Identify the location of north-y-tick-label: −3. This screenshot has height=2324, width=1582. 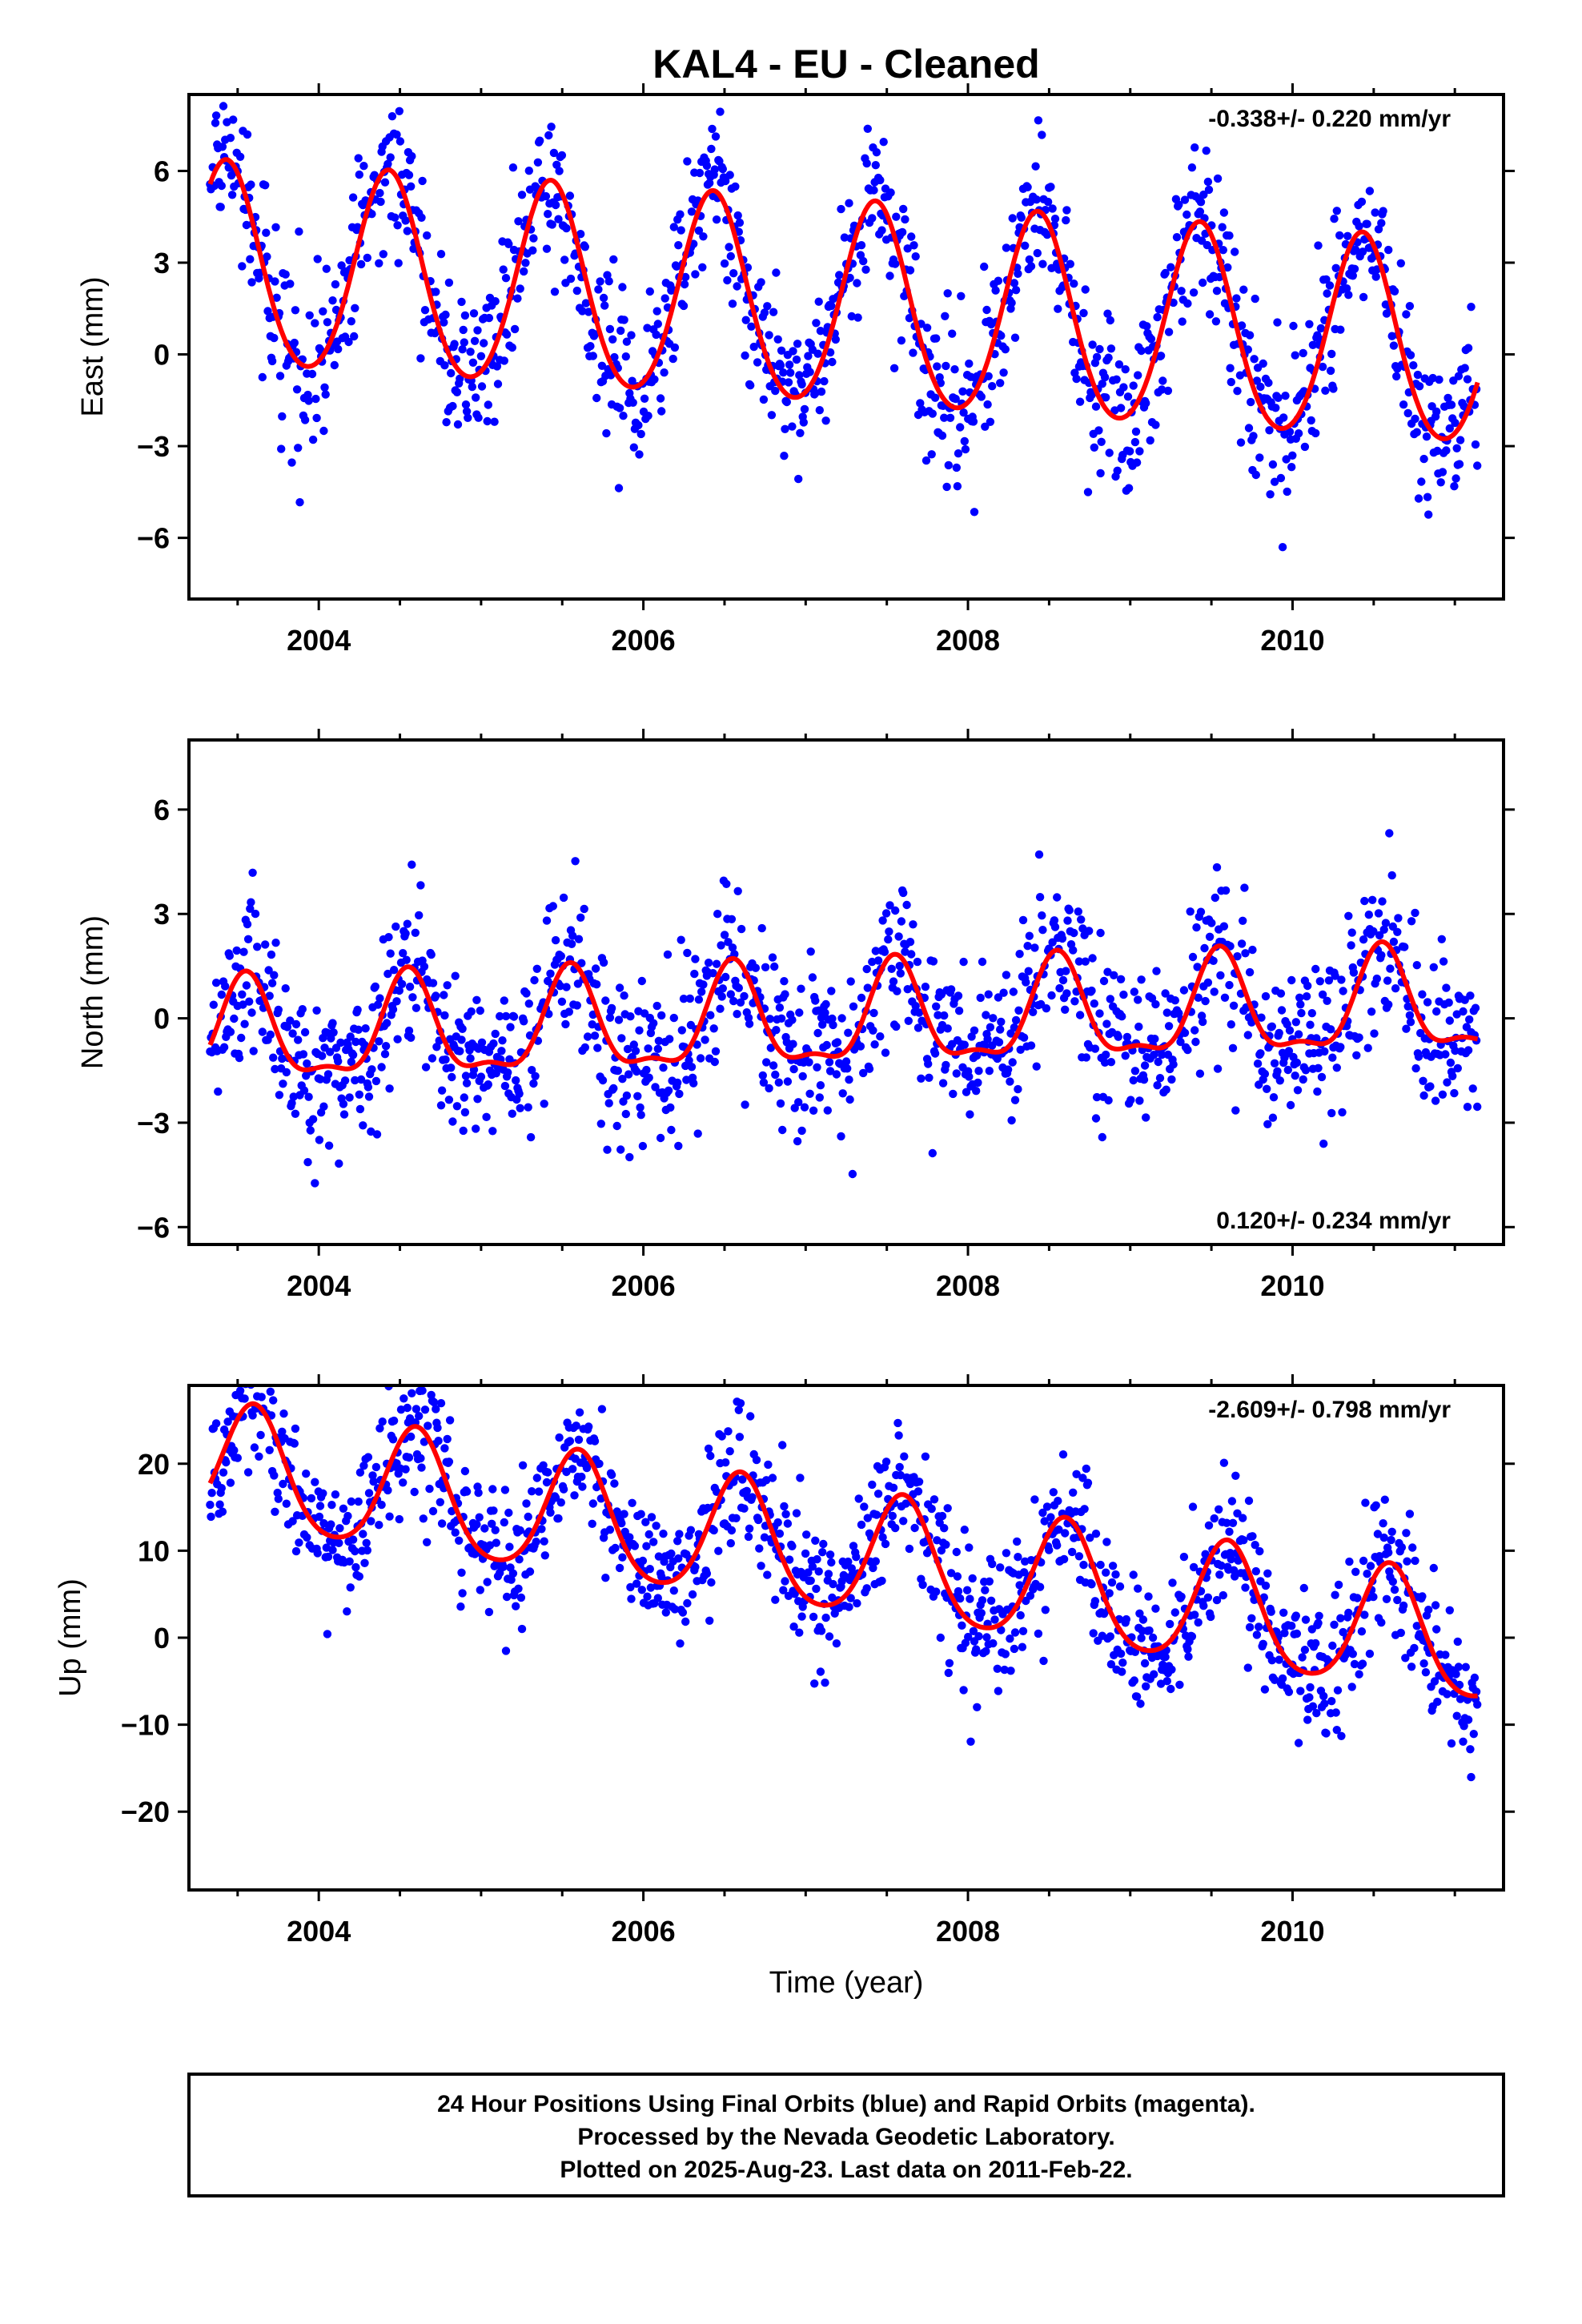
(154, 1123).